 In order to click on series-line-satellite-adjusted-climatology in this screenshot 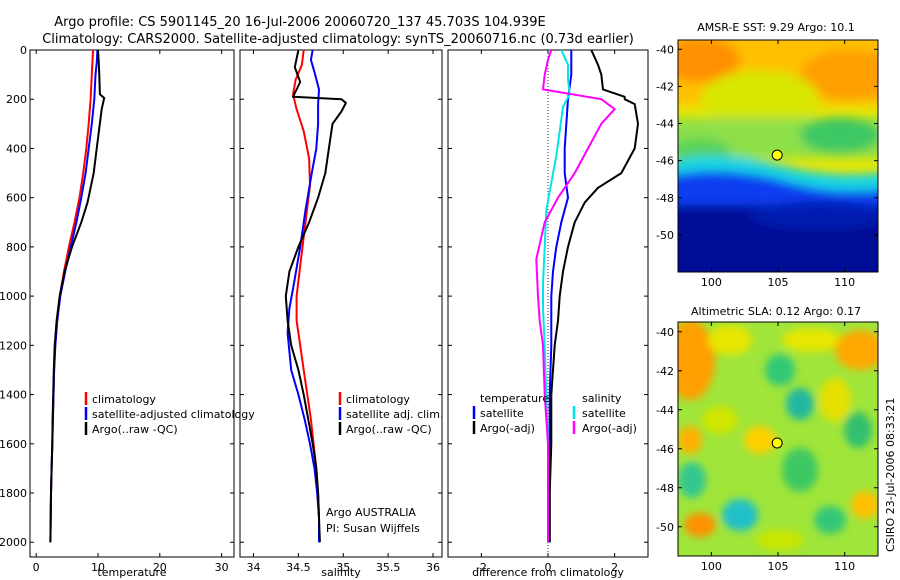, I will do `click(74, 296)`.